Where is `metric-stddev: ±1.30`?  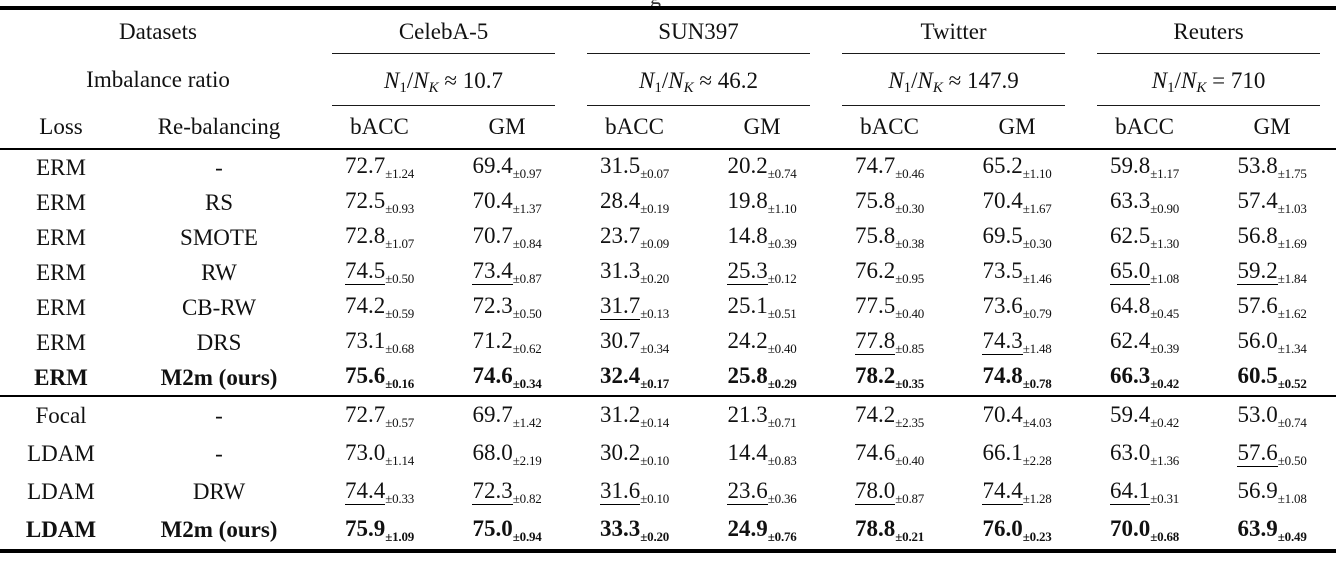
metric-stddev: ±1.30 is located at coordinates (1165, 243).